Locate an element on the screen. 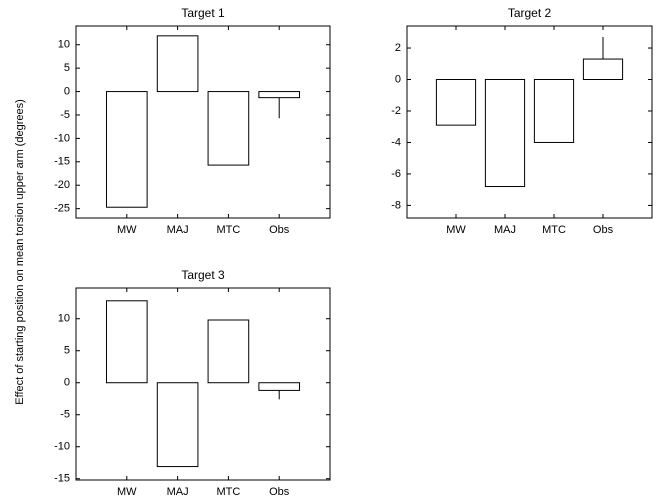 This screenshot has width=656, height=497. y-tick-label: -2 is located at coordinates (396, 111).